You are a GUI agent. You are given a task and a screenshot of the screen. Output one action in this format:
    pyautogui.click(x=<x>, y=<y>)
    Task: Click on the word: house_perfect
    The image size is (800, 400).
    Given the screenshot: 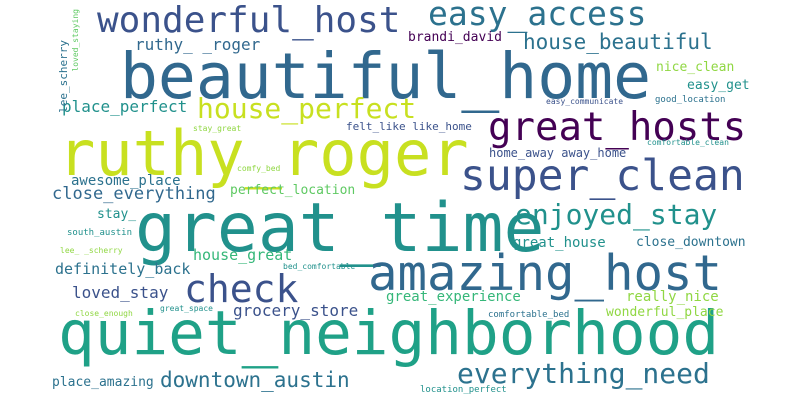 What is the action you would take?
    pyautogui.click(x=307, y=108)
    